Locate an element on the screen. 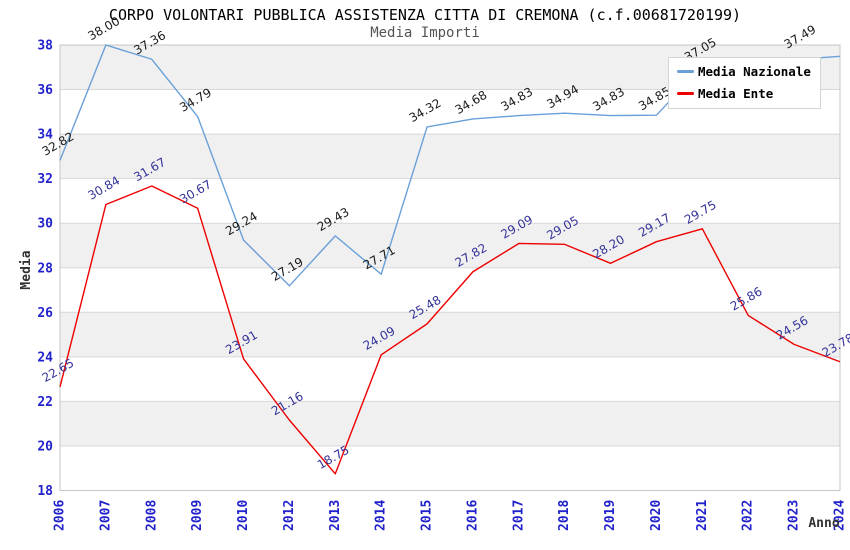 The width and height of the screenshot is (850, 550). y-tick-label: 18 is located at coordinates (45, 491).